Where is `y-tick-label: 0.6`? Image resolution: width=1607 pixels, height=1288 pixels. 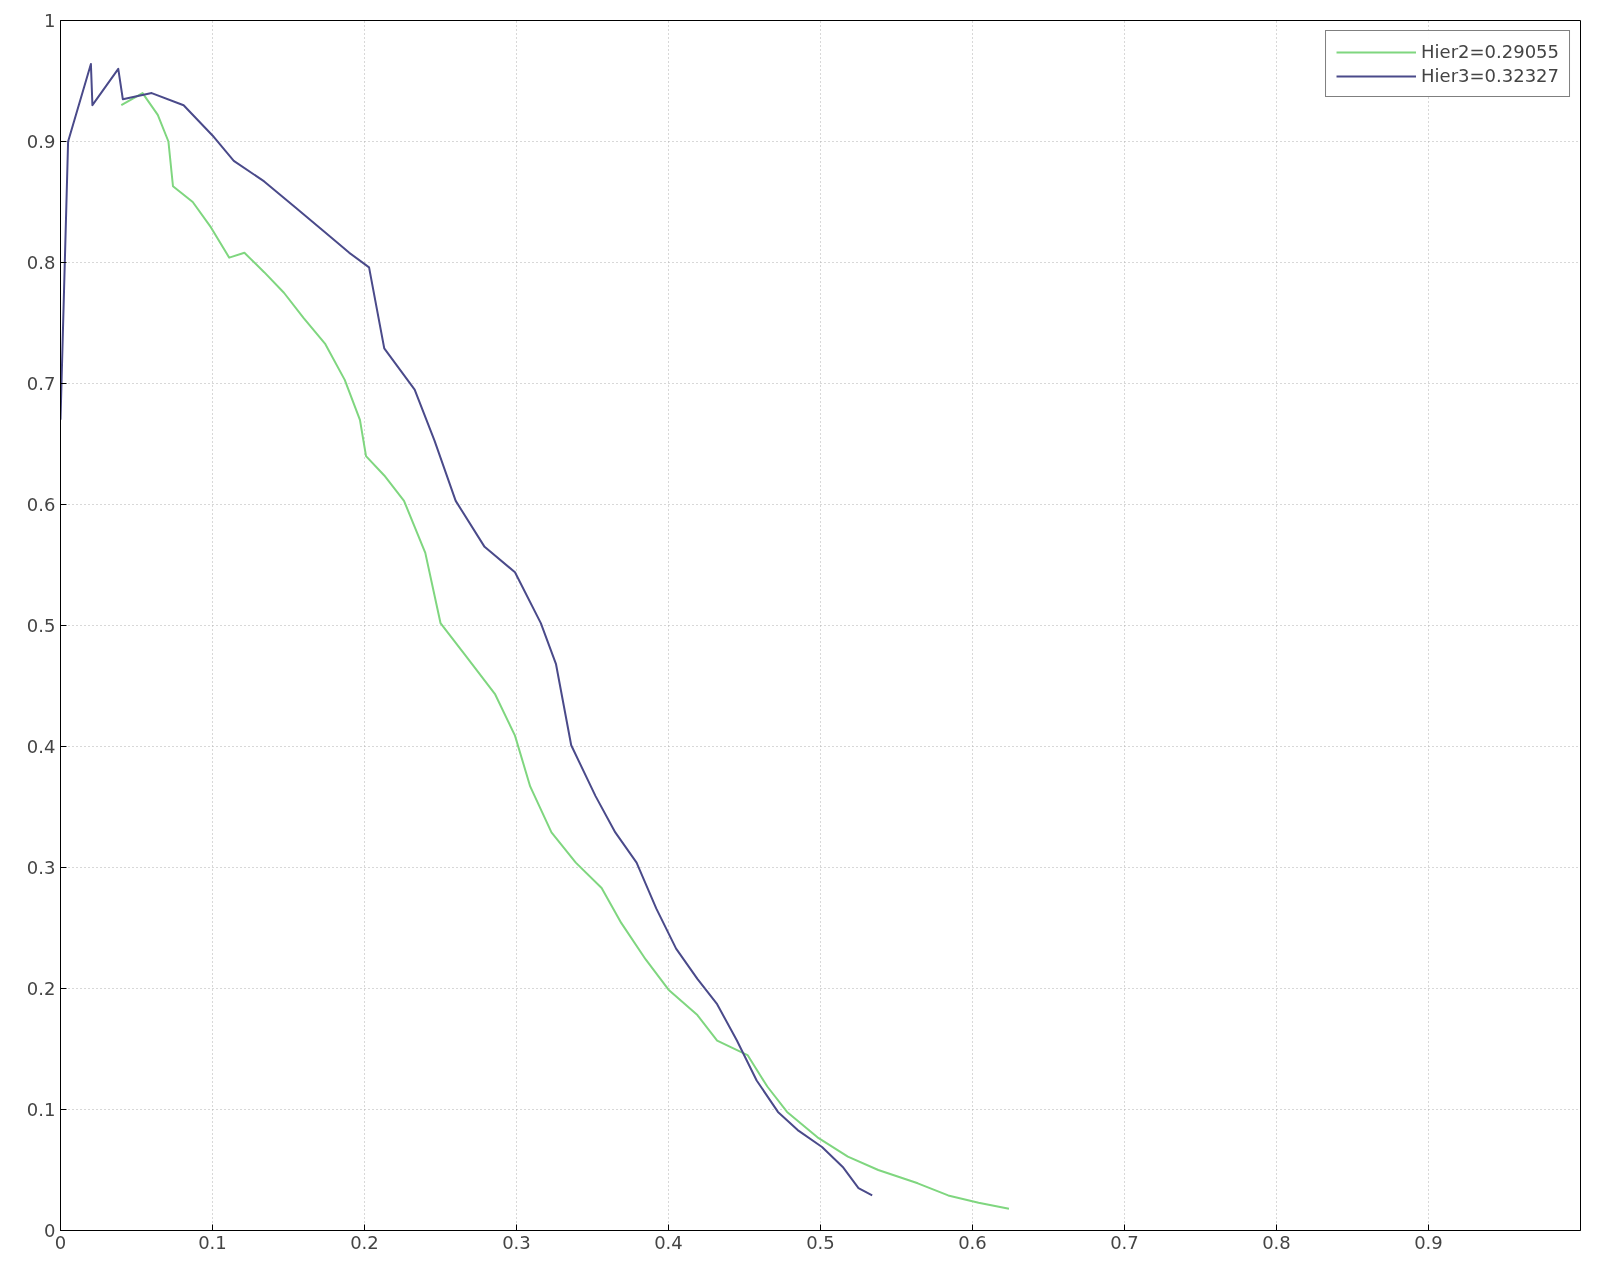 y-tick-label: 0.6 is located at coordinates (41, 504).